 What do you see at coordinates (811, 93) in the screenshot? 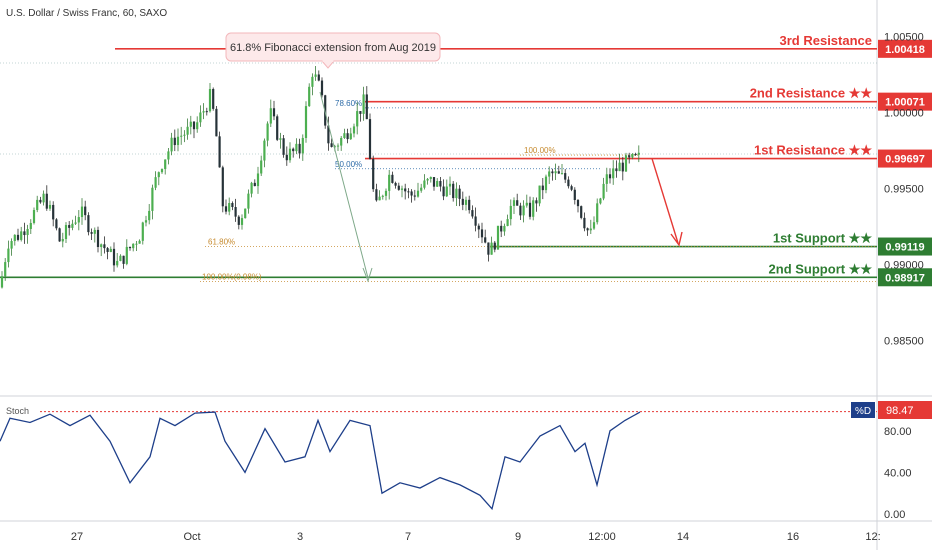
I see `level-label: 2nd Resistance ★★` at bounding box center [811, 93].